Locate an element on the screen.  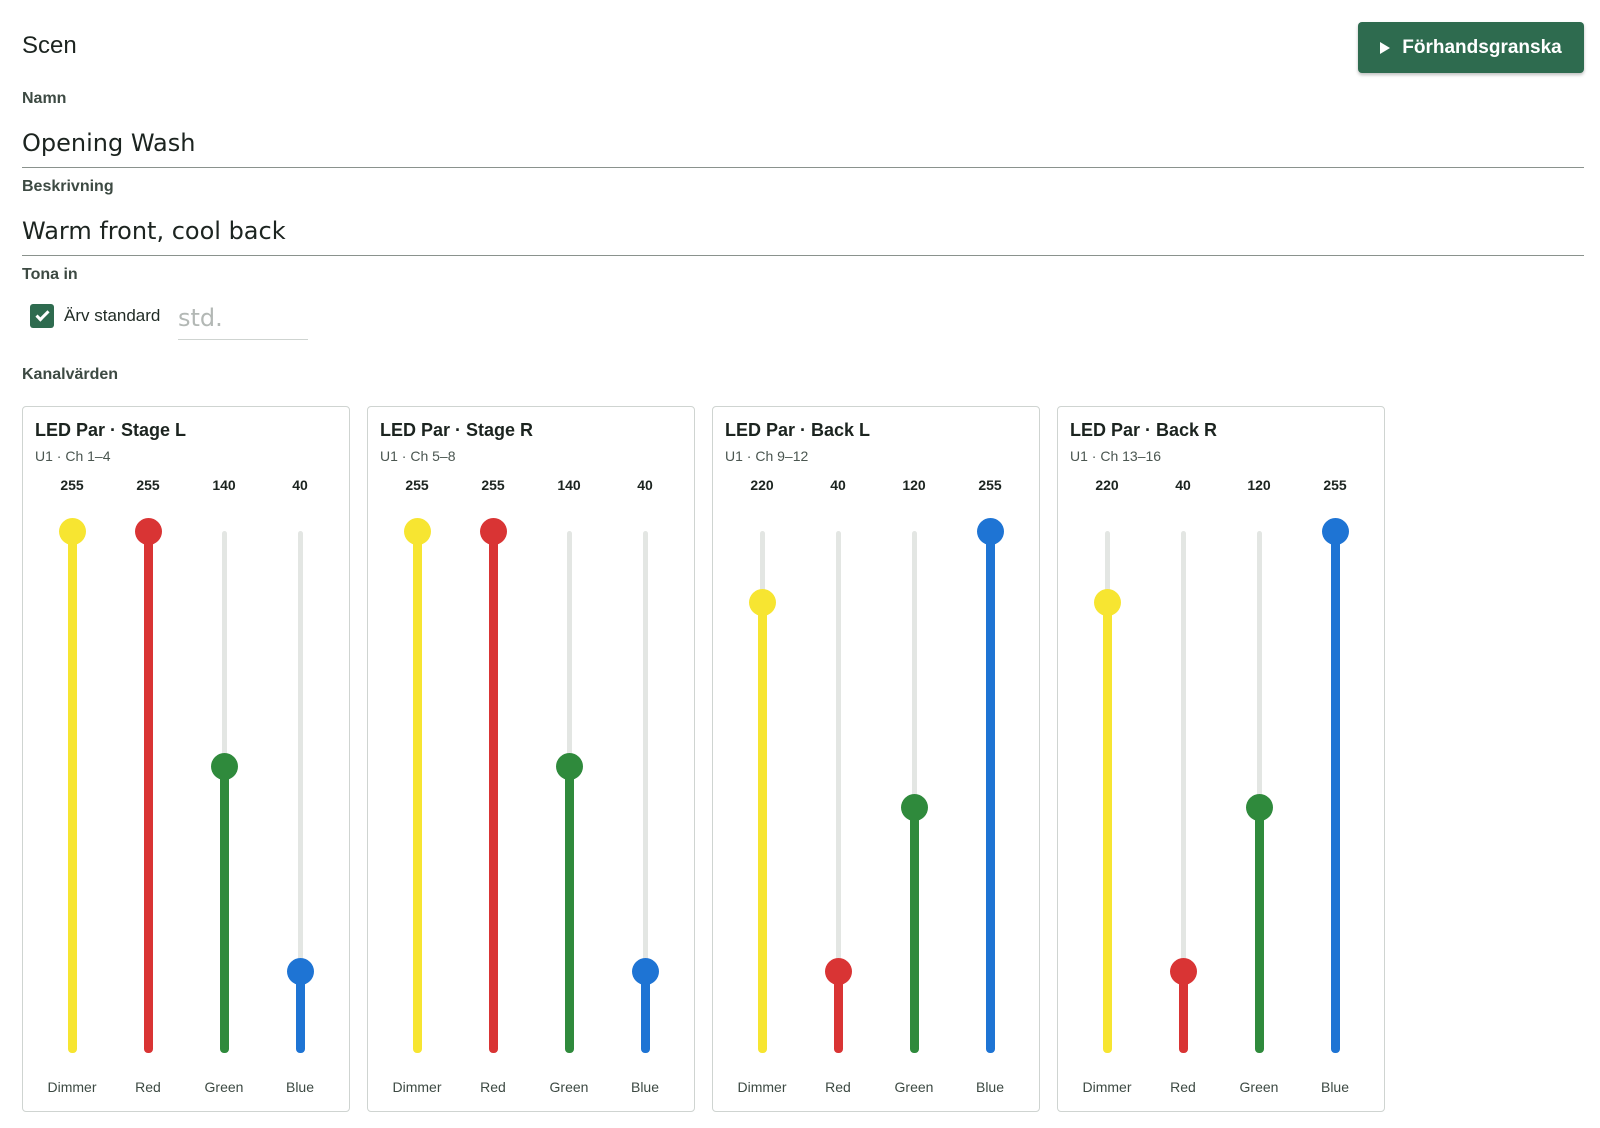
fixture-name: LED Par · Back L is located at coordinates (798, 430).